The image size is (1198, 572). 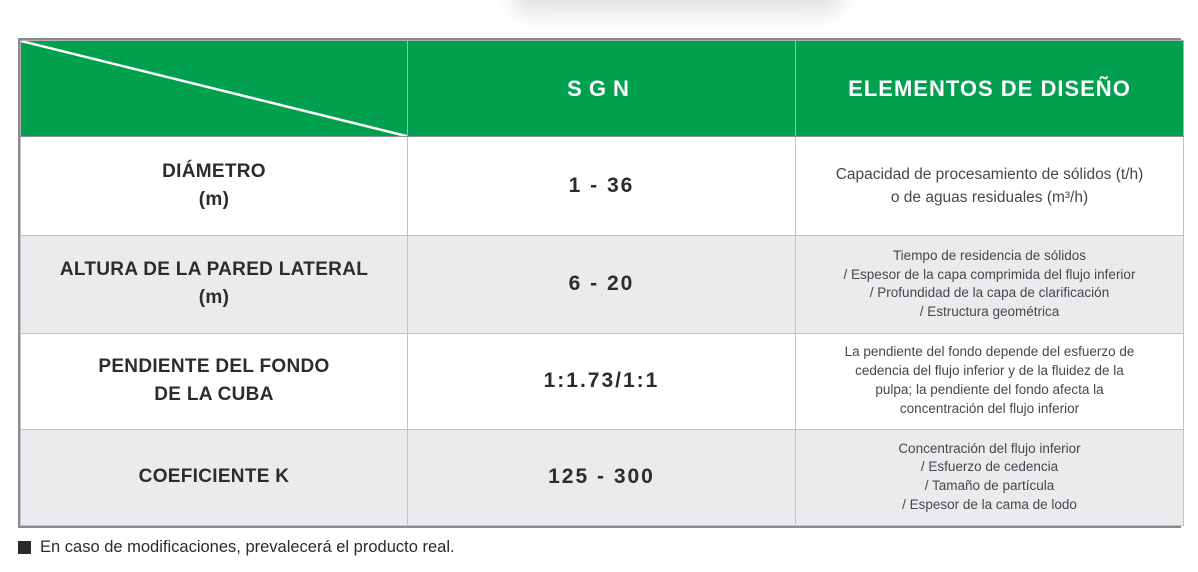 I want to click on sgn-value-pendiente: 1:1.73/1:1, so click(x=601, y=381).